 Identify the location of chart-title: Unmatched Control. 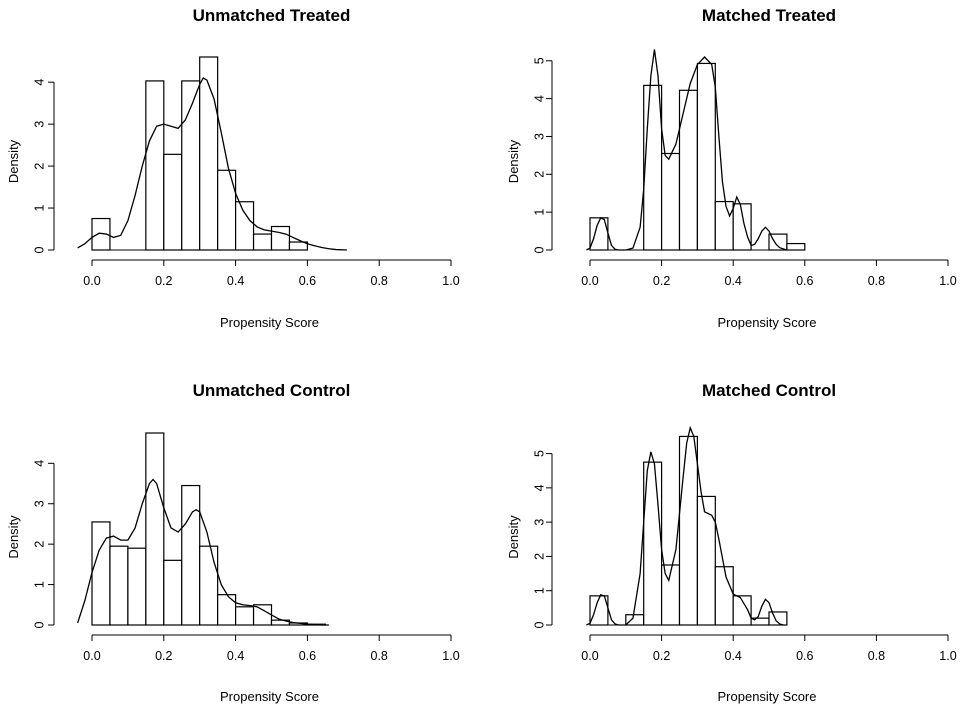
(272, 390).